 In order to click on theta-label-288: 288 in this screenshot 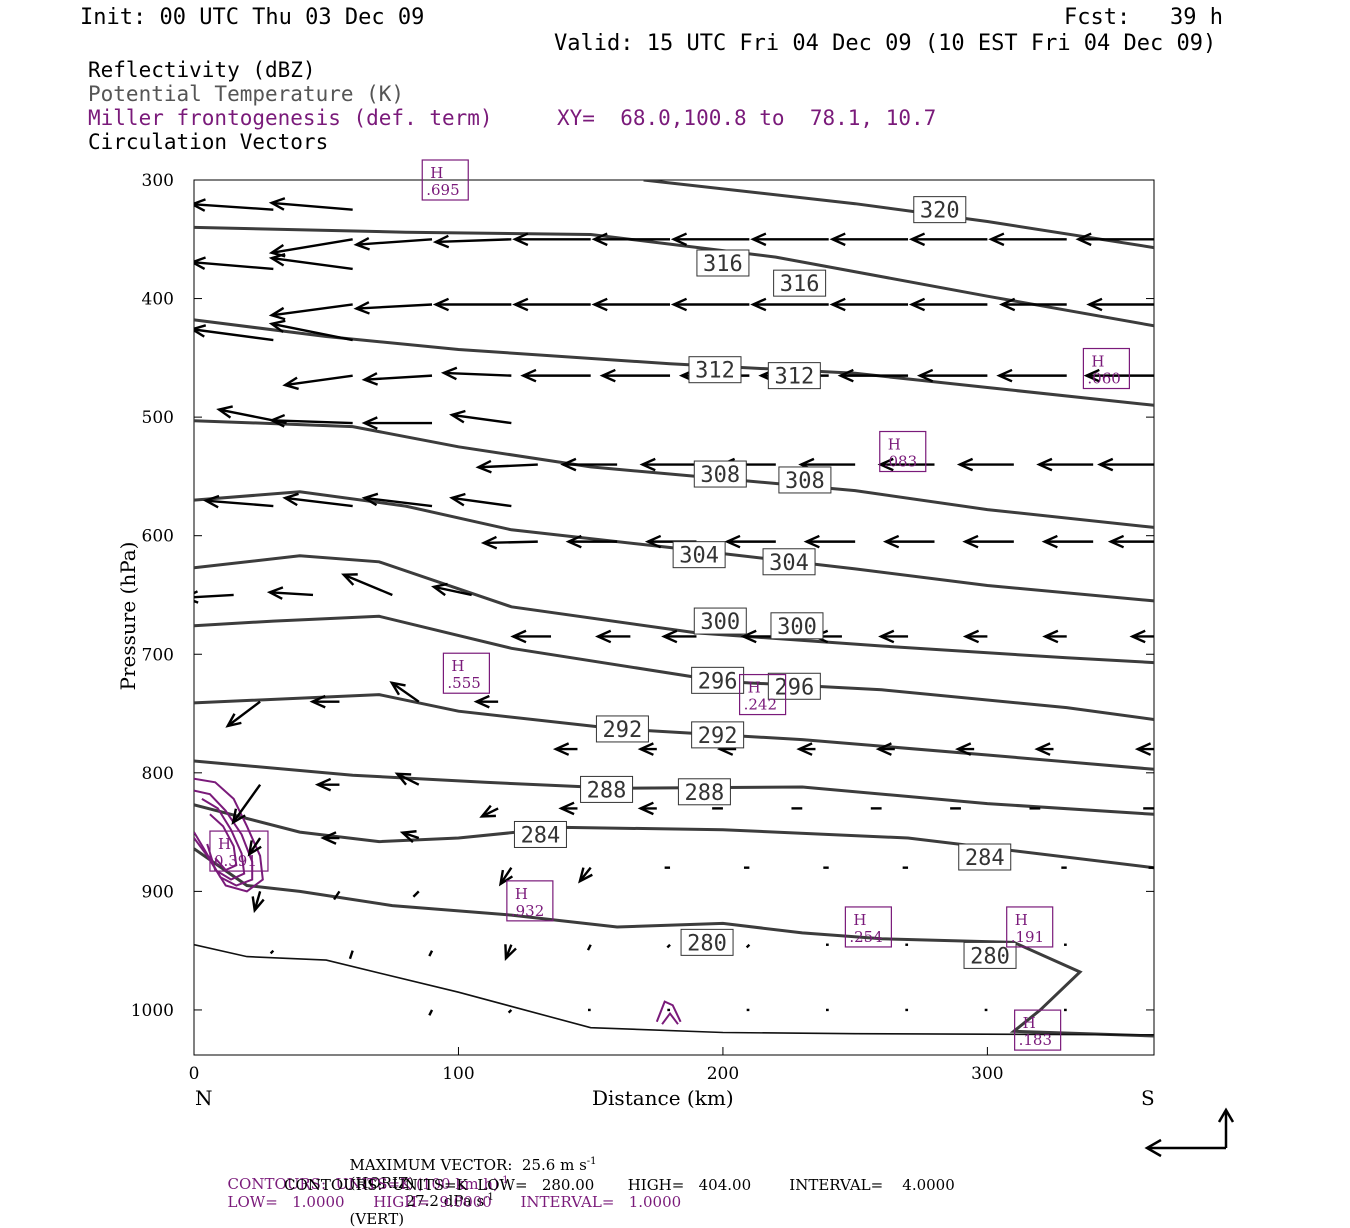, I will do `click(607, 789)`.